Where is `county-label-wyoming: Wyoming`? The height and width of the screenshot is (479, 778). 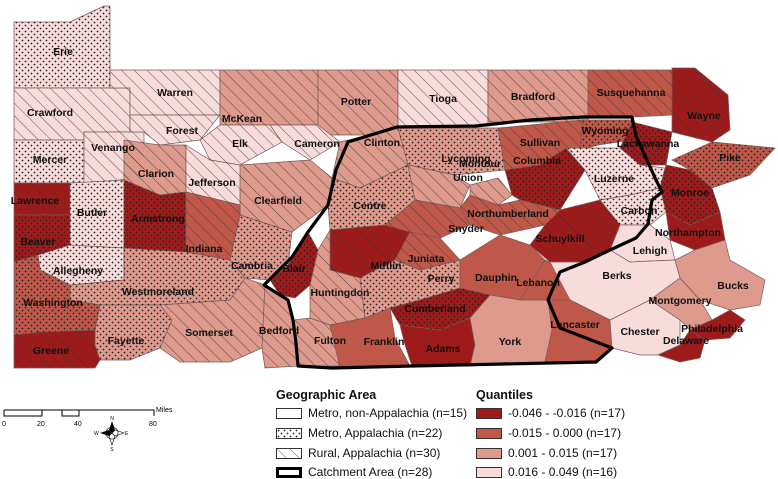 county-label-wyoming: Wyoming is located at coordinates (604, 131).